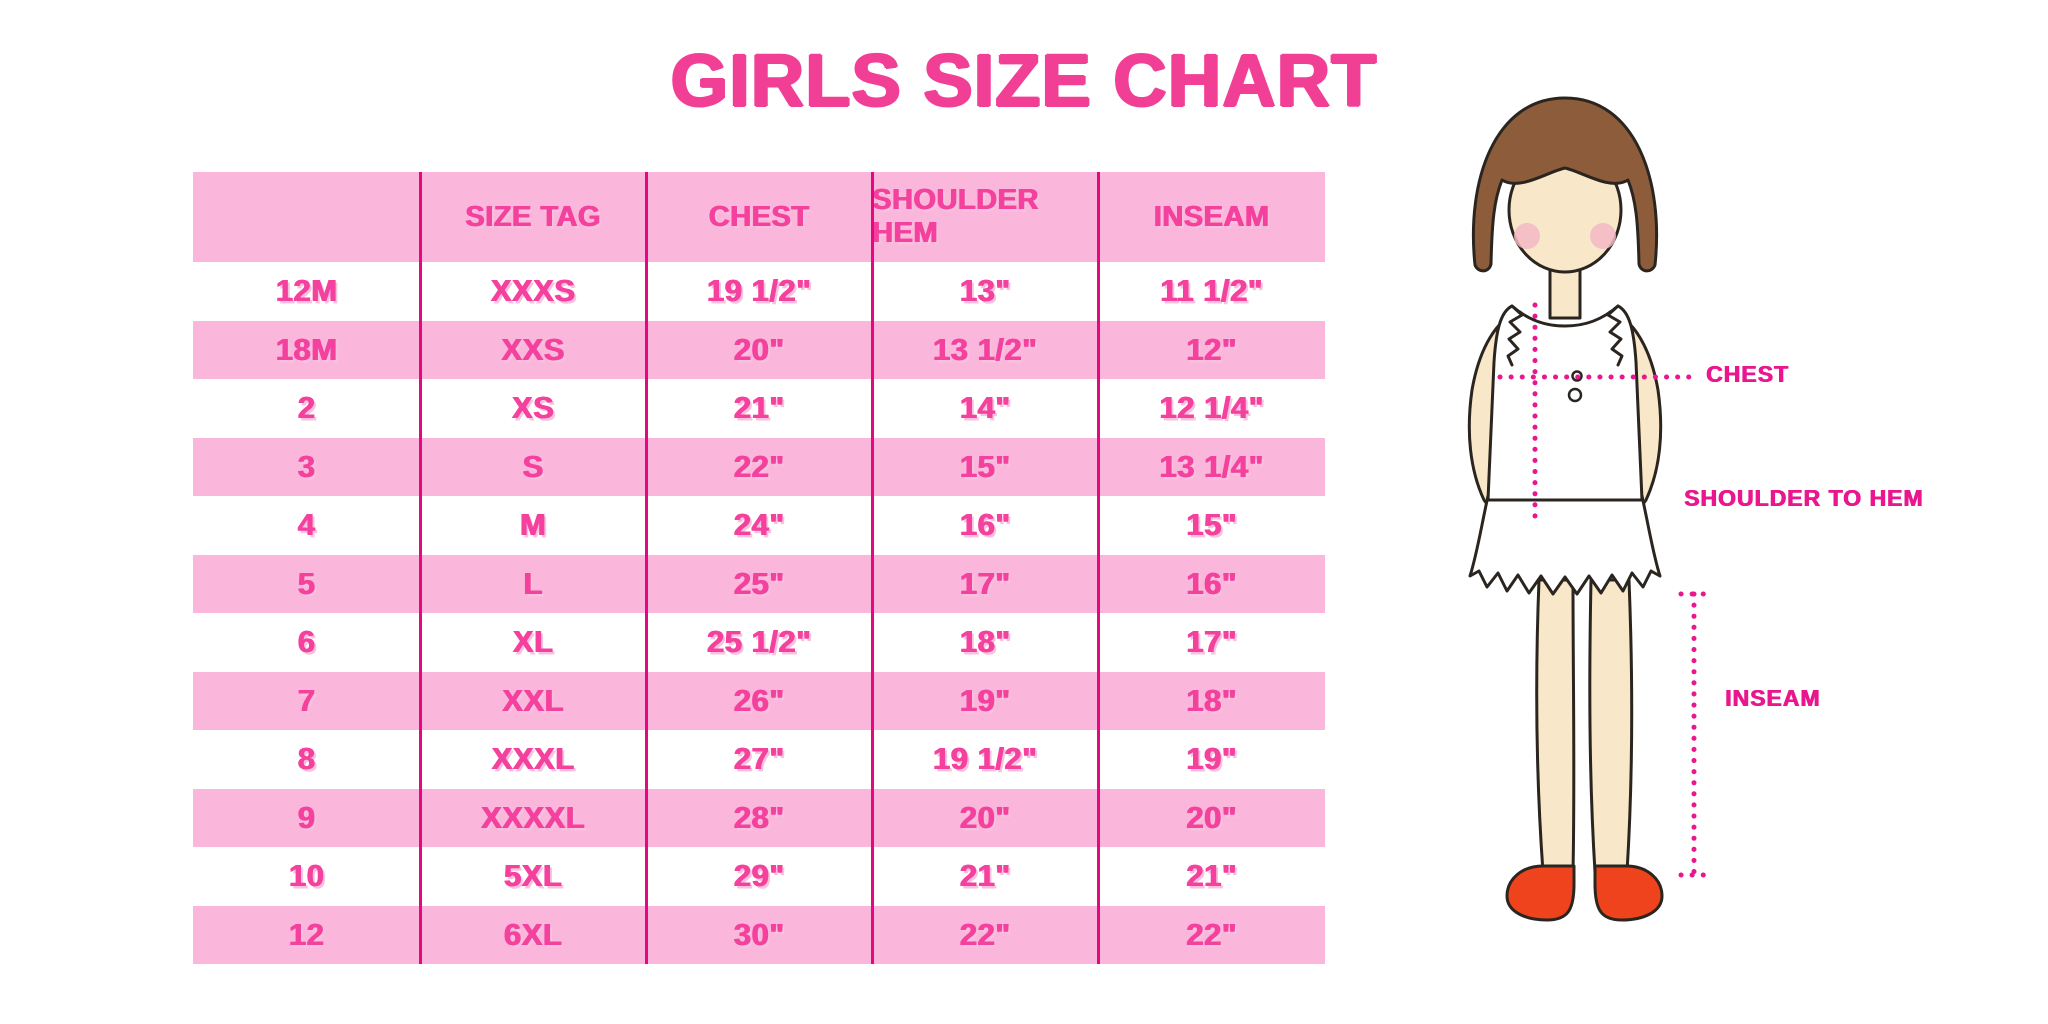  What do you see at coordinates (1527, 236) in the screenshot?
I see `girl-blush-left` at bounding box center [1527, 236].